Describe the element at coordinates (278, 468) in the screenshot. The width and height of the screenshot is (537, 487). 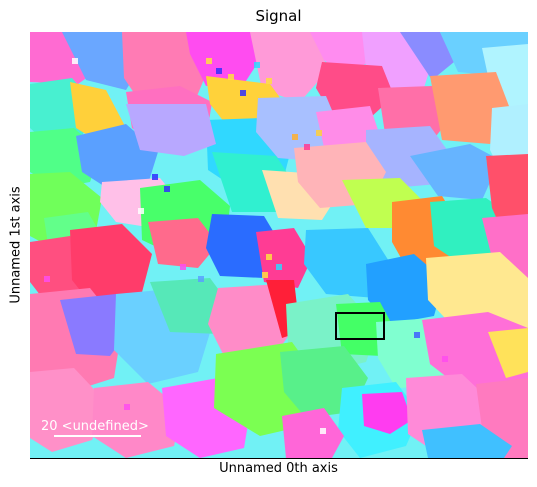
I see `x-axis-label: Unnamed 0th axis` at that location.